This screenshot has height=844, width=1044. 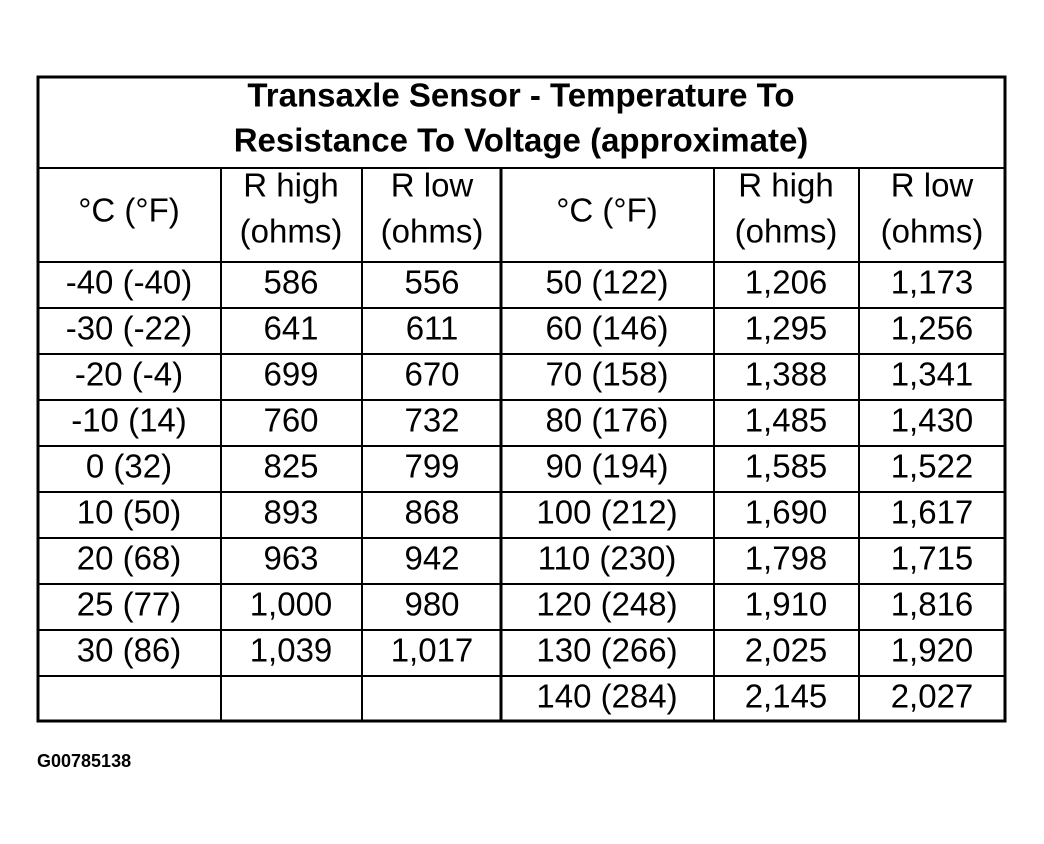 I want to click on cell: 1,617, so click(x=932, y=512).